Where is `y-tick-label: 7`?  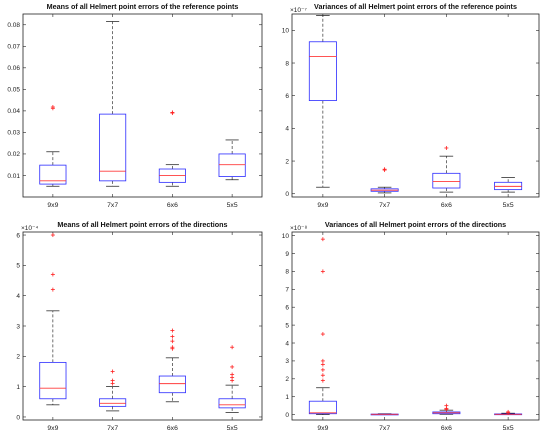
y-tick-label: 7 is located at coordinates (287, 290).